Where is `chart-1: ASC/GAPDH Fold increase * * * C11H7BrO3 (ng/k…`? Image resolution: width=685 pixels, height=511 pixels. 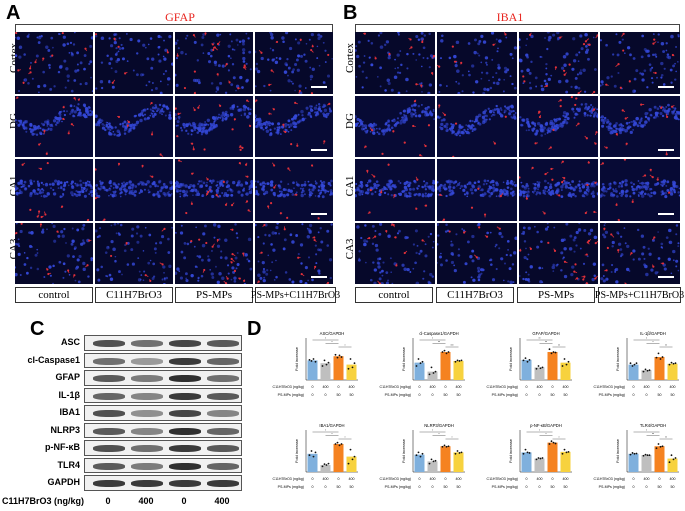 chart-1: ASC/GAPDH Fold increase * * * C11H7BrO3 (ng/k… is located at coordinates (315, 364).